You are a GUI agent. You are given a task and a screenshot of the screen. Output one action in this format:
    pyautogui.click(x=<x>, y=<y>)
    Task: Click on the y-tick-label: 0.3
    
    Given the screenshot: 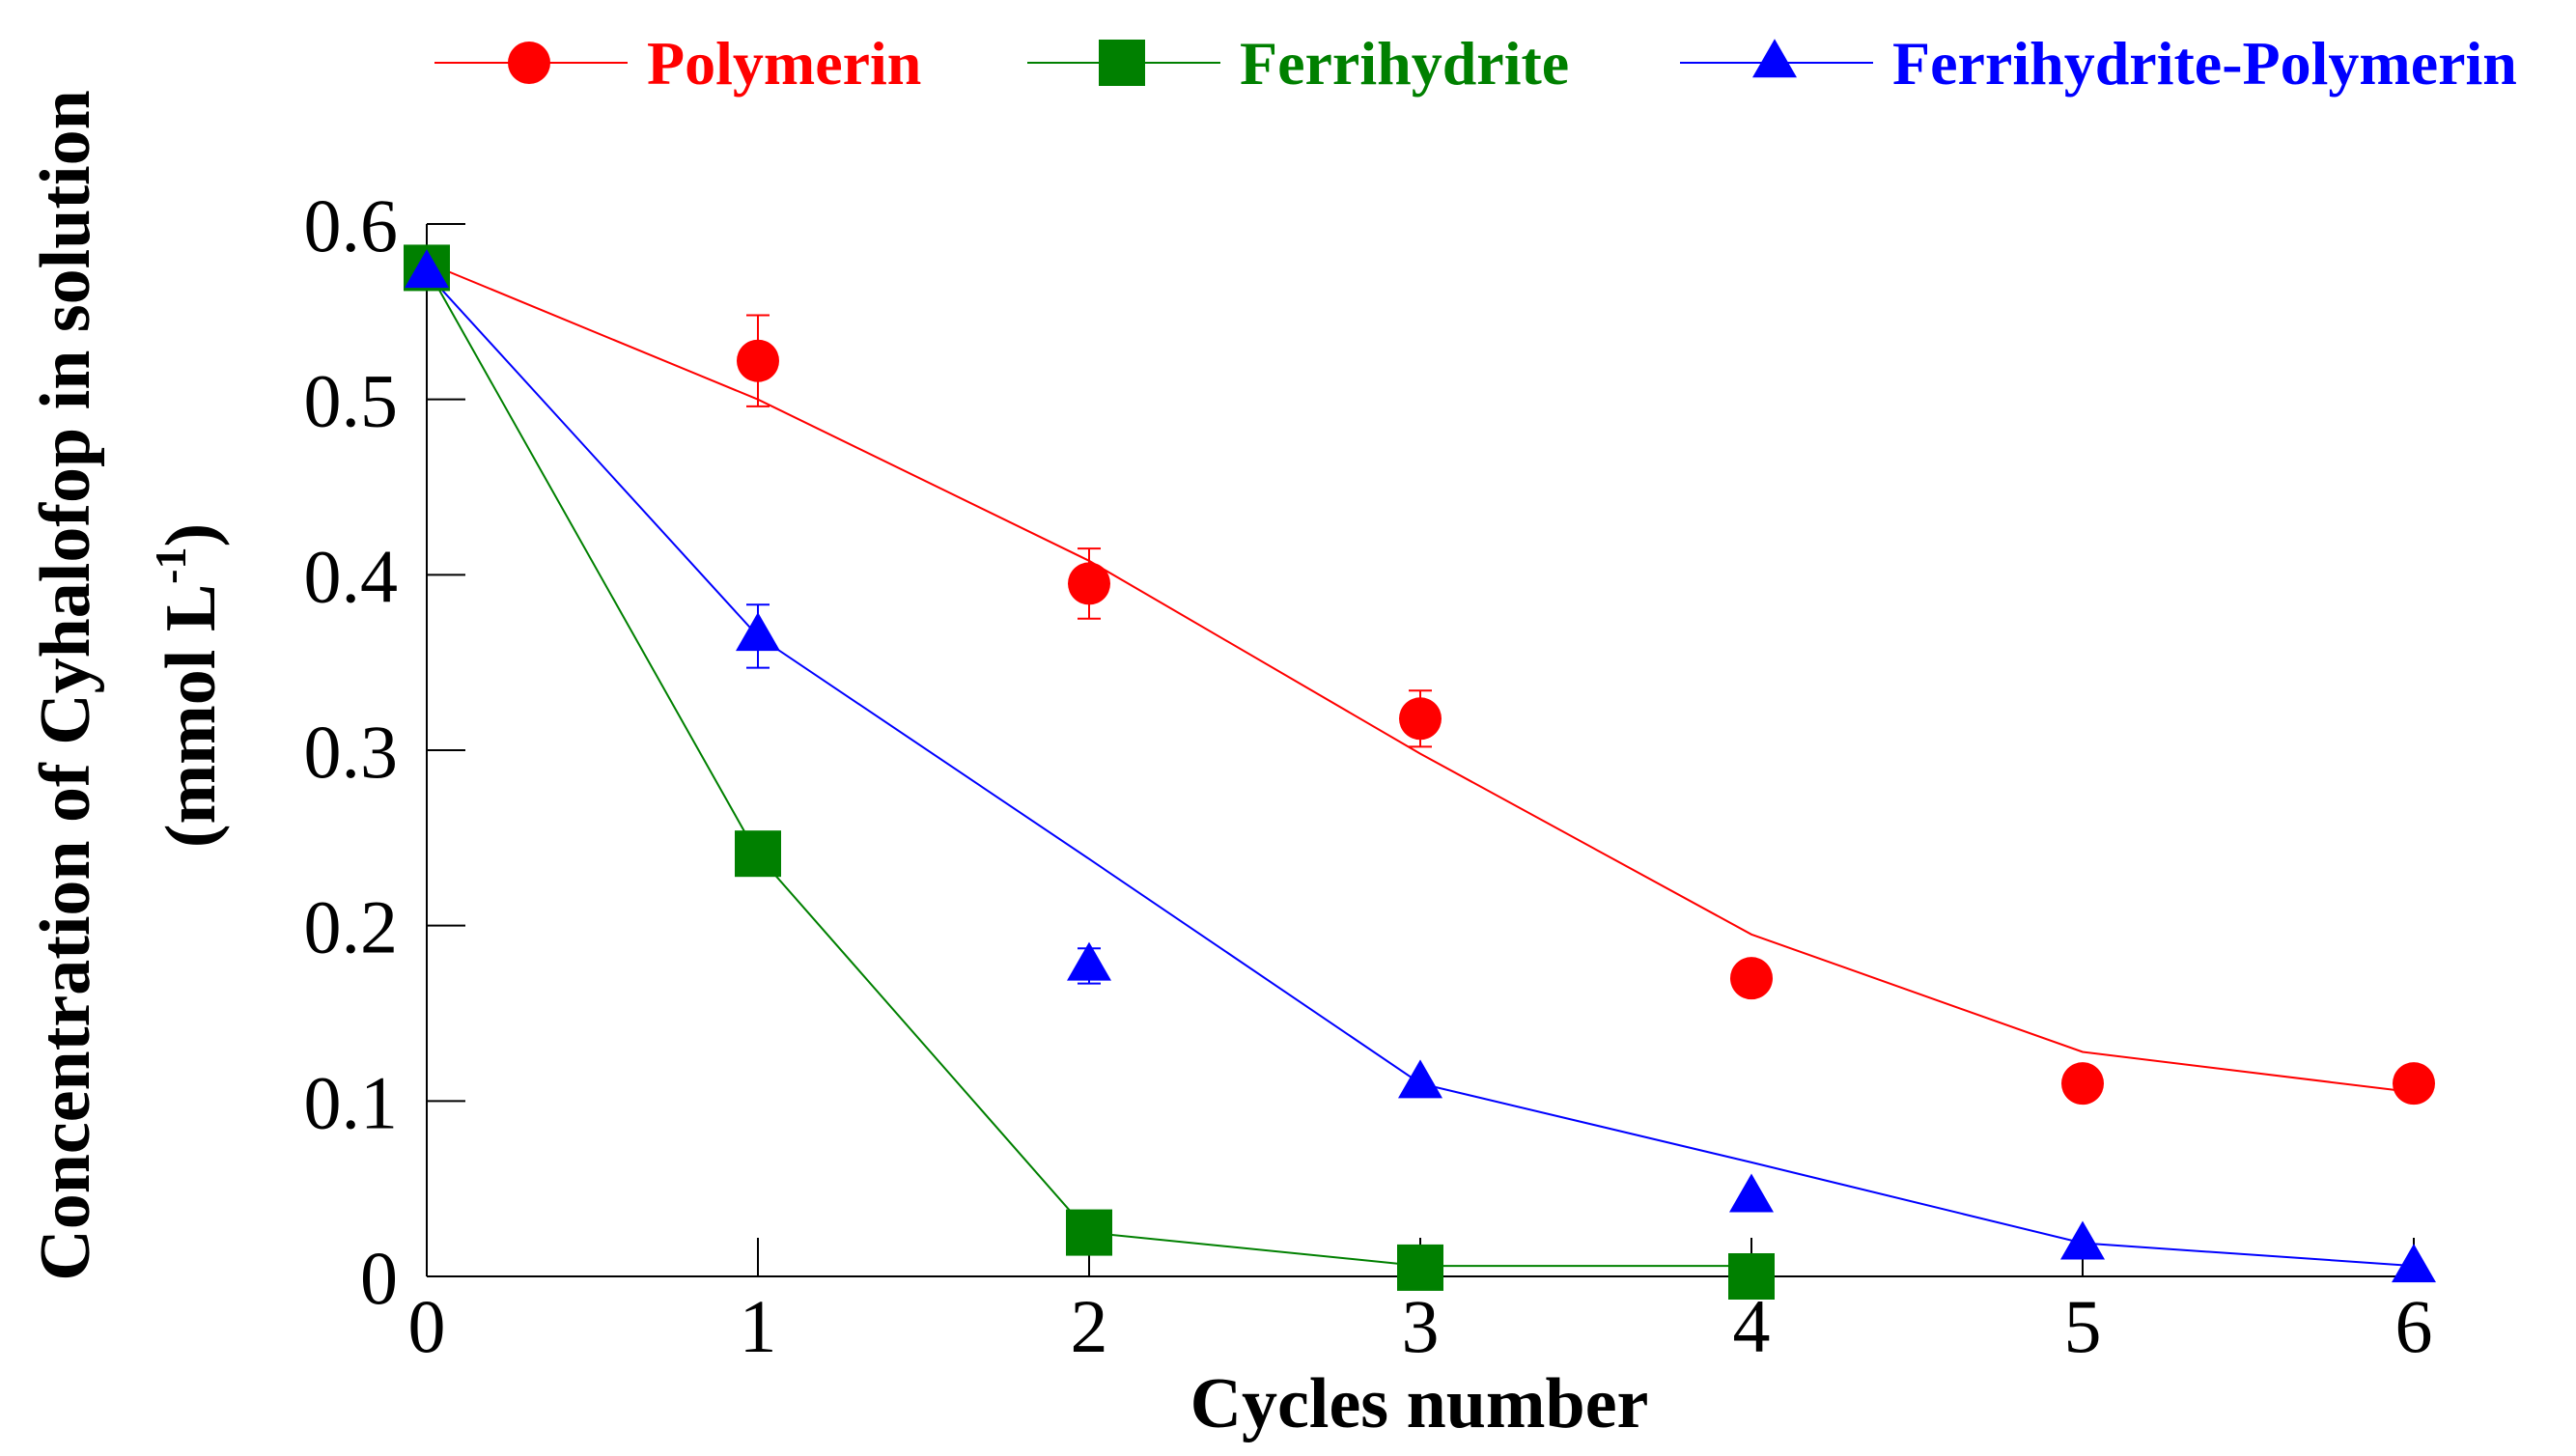 What is the action you would take?
    pyautogui.click(x=352, y=752)
    